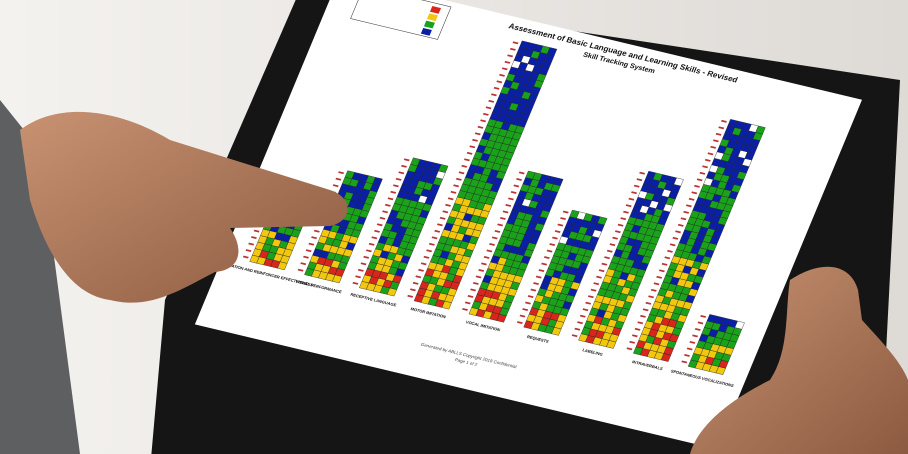 This screenshot has height=454, width=908. What do you see at coordinates (593, 351) in the screenshot?
I see `column-label: LABELING` at bounding box center [593, 351].